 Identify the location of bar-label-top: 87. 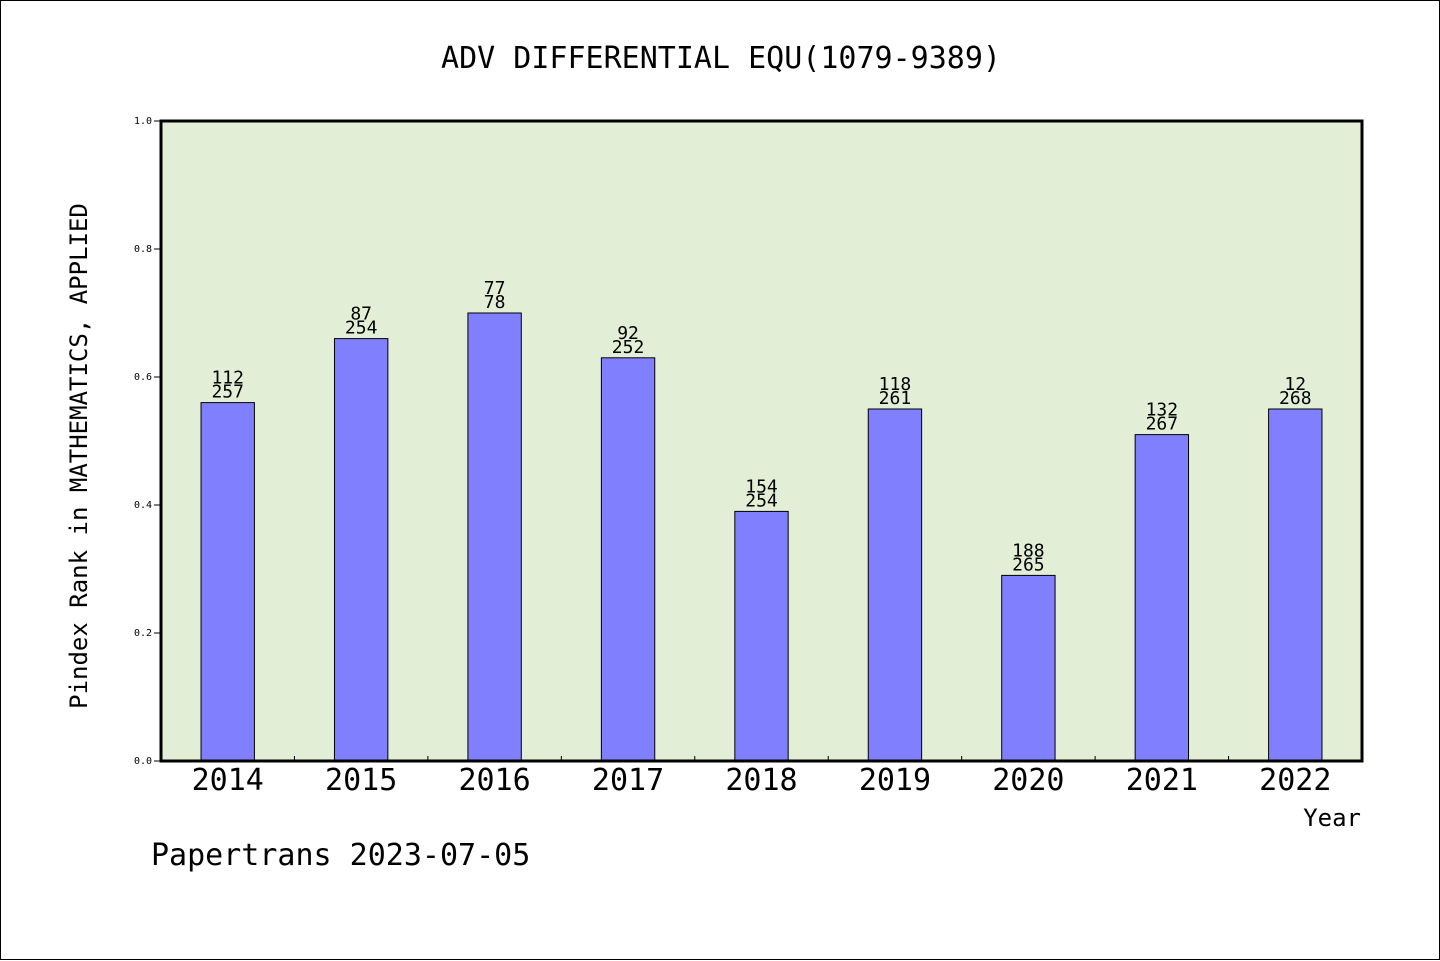
(361, 314).